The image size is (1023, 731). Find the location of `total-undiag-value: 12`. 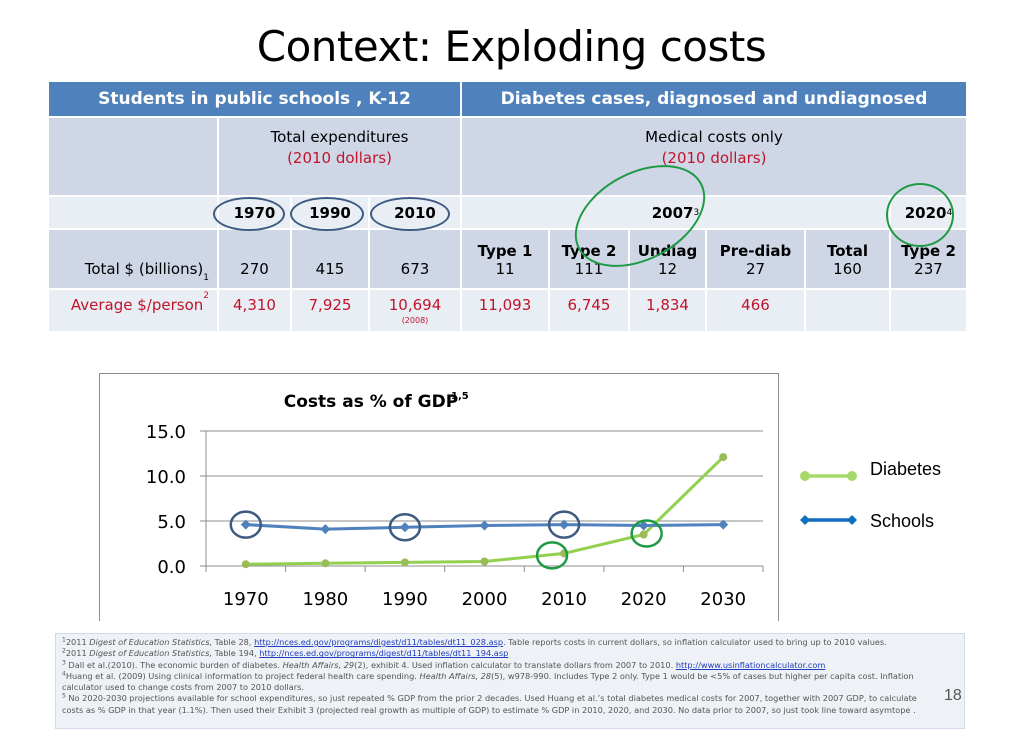

total-undiag-value: 12 is located at coordinates (667, 269).